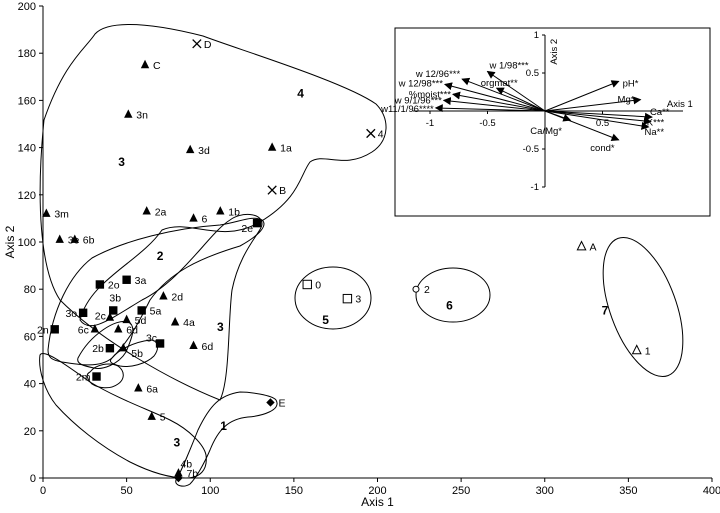 This screenshot has height=513, width=720. Describe the element at coordinates (279, 148) in the screenshot. I see `data-point: 1a` at that location.